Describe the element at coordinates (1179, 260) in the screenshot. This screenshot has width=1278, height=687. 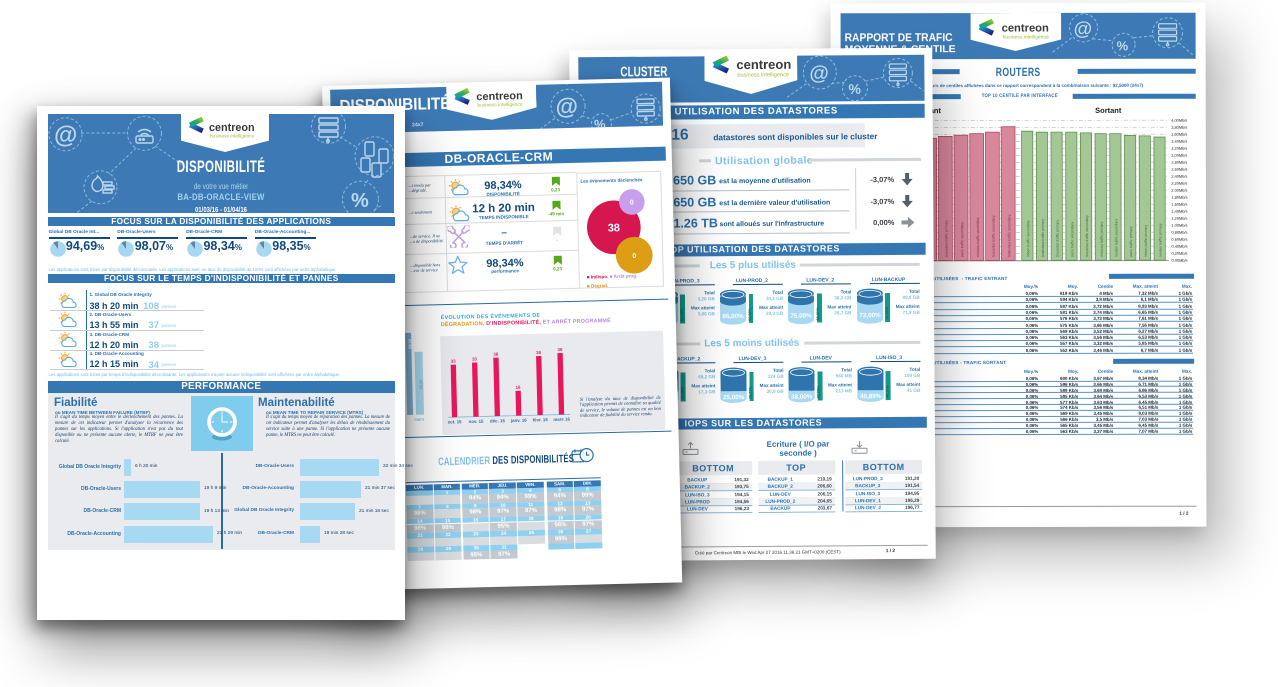
I see `svg-text: 0,00Mb/s` at that location.